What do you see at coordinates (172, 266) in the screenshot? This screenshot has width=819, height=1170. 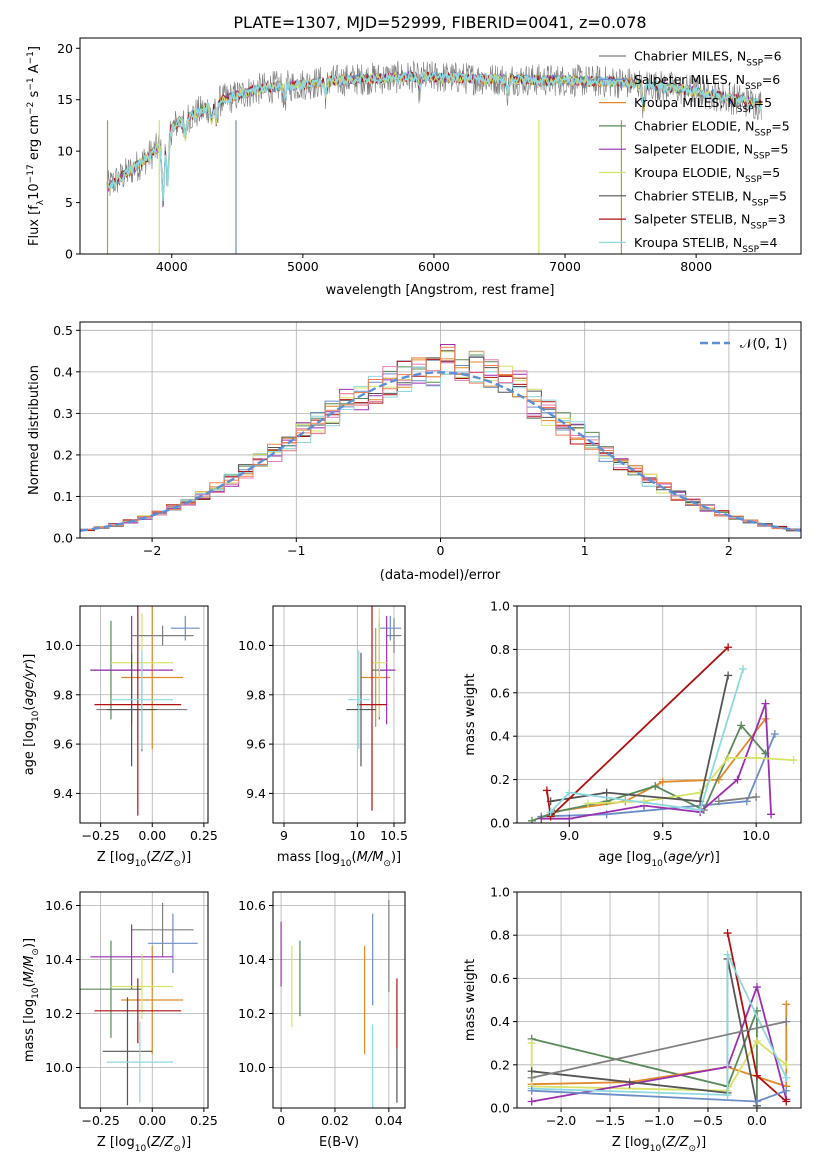 I see `x-tick-label: 4000` at bounding box center [172, 266].